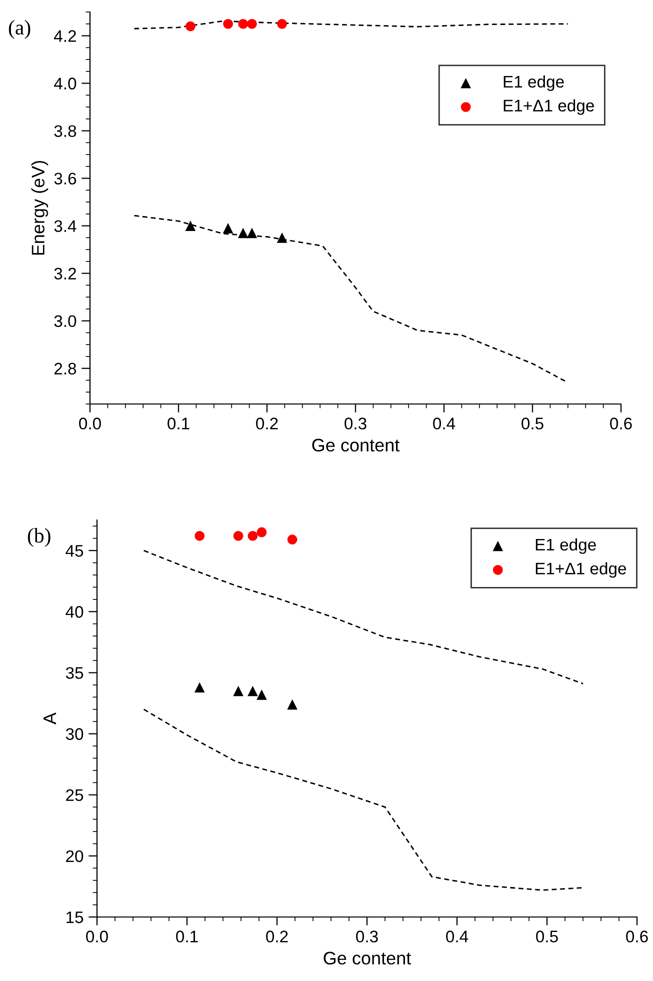 The width and height of the screenshot is (653, 981). What do you see at coordinates (65, 274) in the screenshot?
I see `y-tick-label: 3.2` at bounding box center [65, 274].